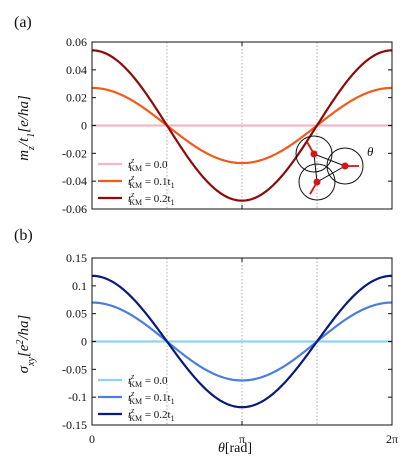 Image resolution: width=415 pixels, height=468 pixels. What do you see at coordinates (24, 369) in the screenshot?
I see `ylabel-b-sigma: σ` at bounding box center [24, 369].